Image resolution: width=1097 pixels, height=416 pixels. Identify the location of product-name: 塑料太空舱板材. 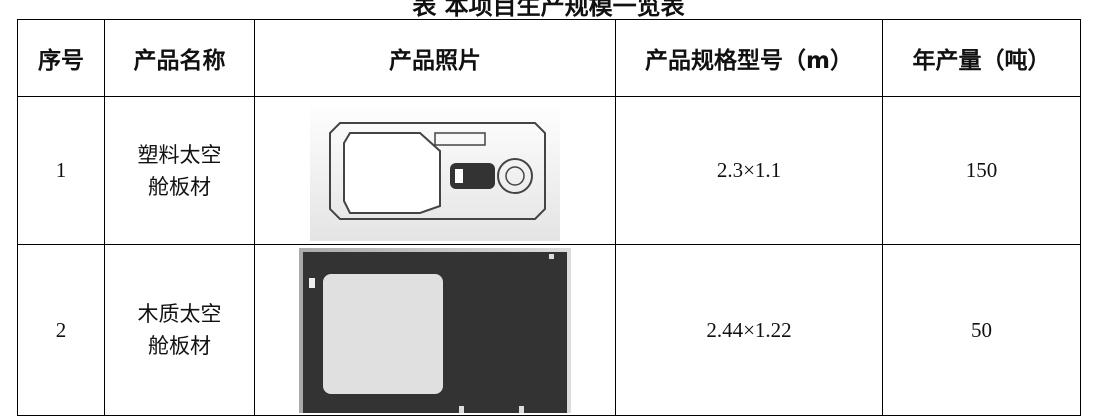
(179, 170).